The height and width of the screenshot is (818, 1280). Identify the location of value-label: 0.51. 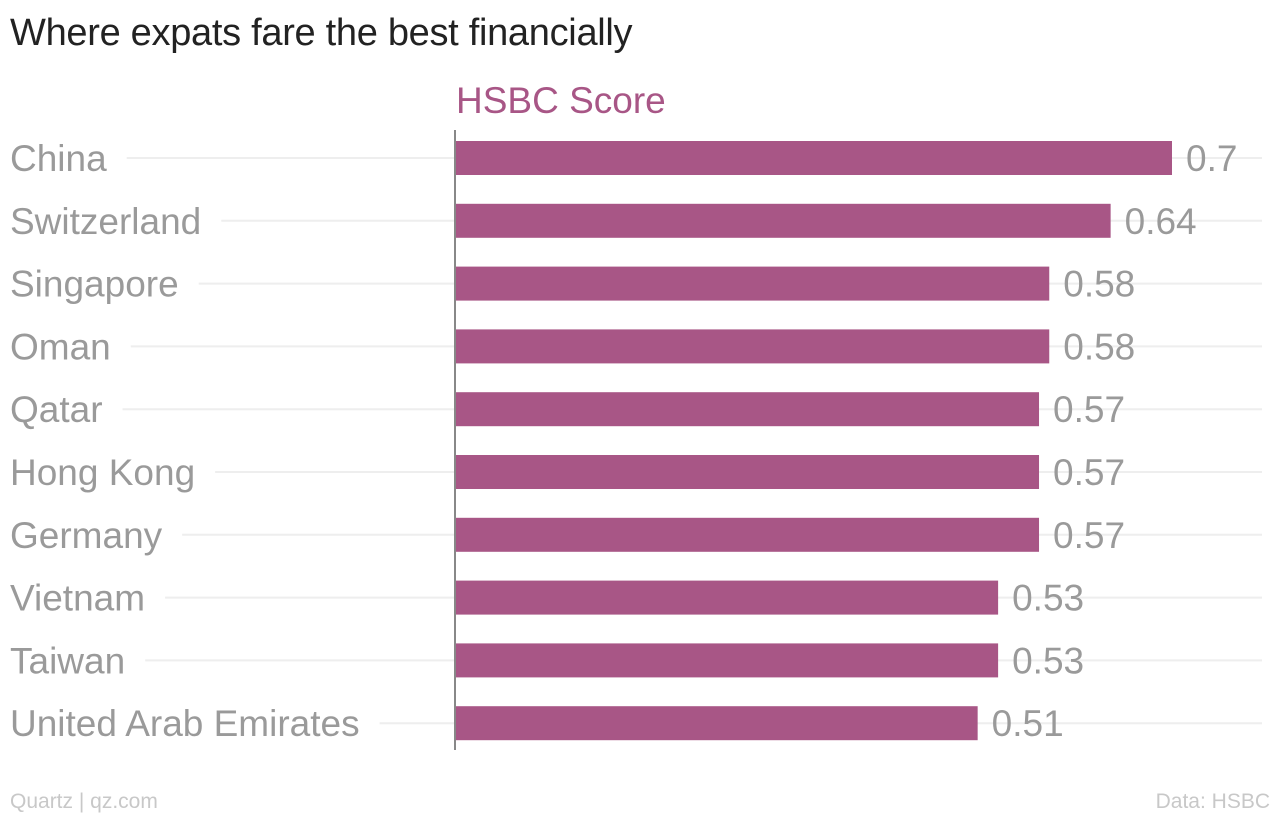
(1028, 723).